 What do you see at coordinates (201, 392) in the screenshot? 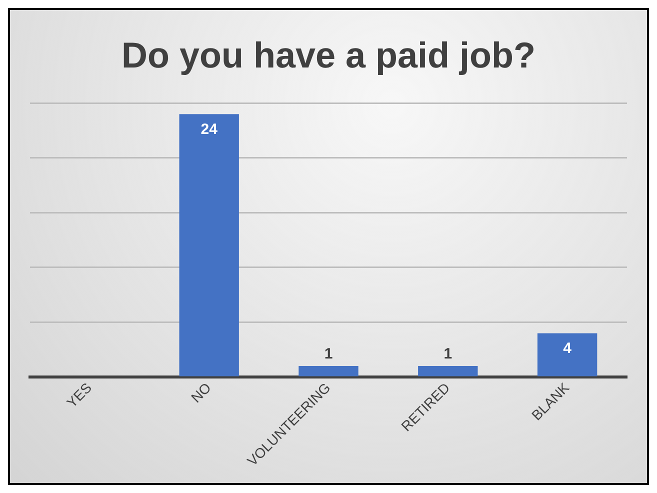
I see `x-tick-label: NO` at bounding box center [201, 392].